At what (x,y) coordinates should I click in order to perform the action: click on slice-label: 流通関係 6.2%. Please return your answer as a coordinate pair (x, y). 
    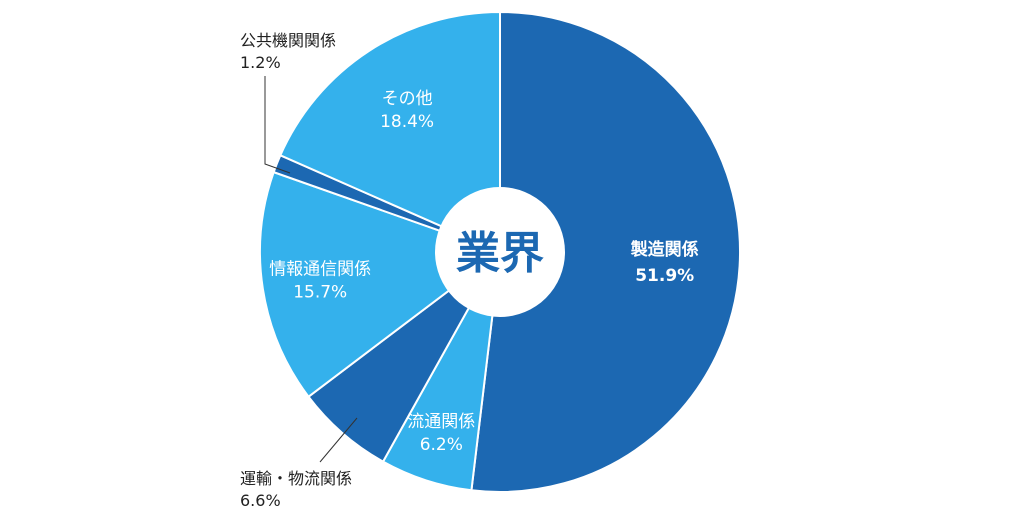
    Looking at the image, I should click on (441, 433).